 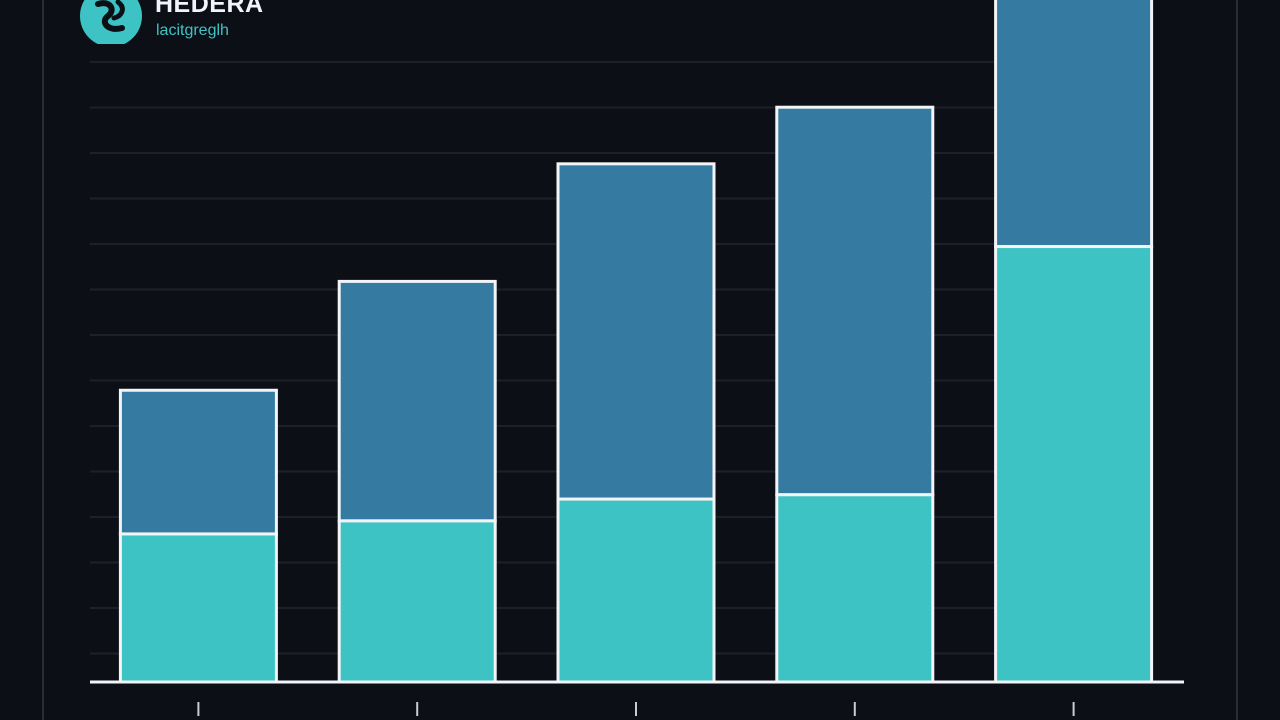 What do you see at coordinates (111, 22) in the screenshot?
I see `hedera-logo-icon` at bounding box center [111, 22].